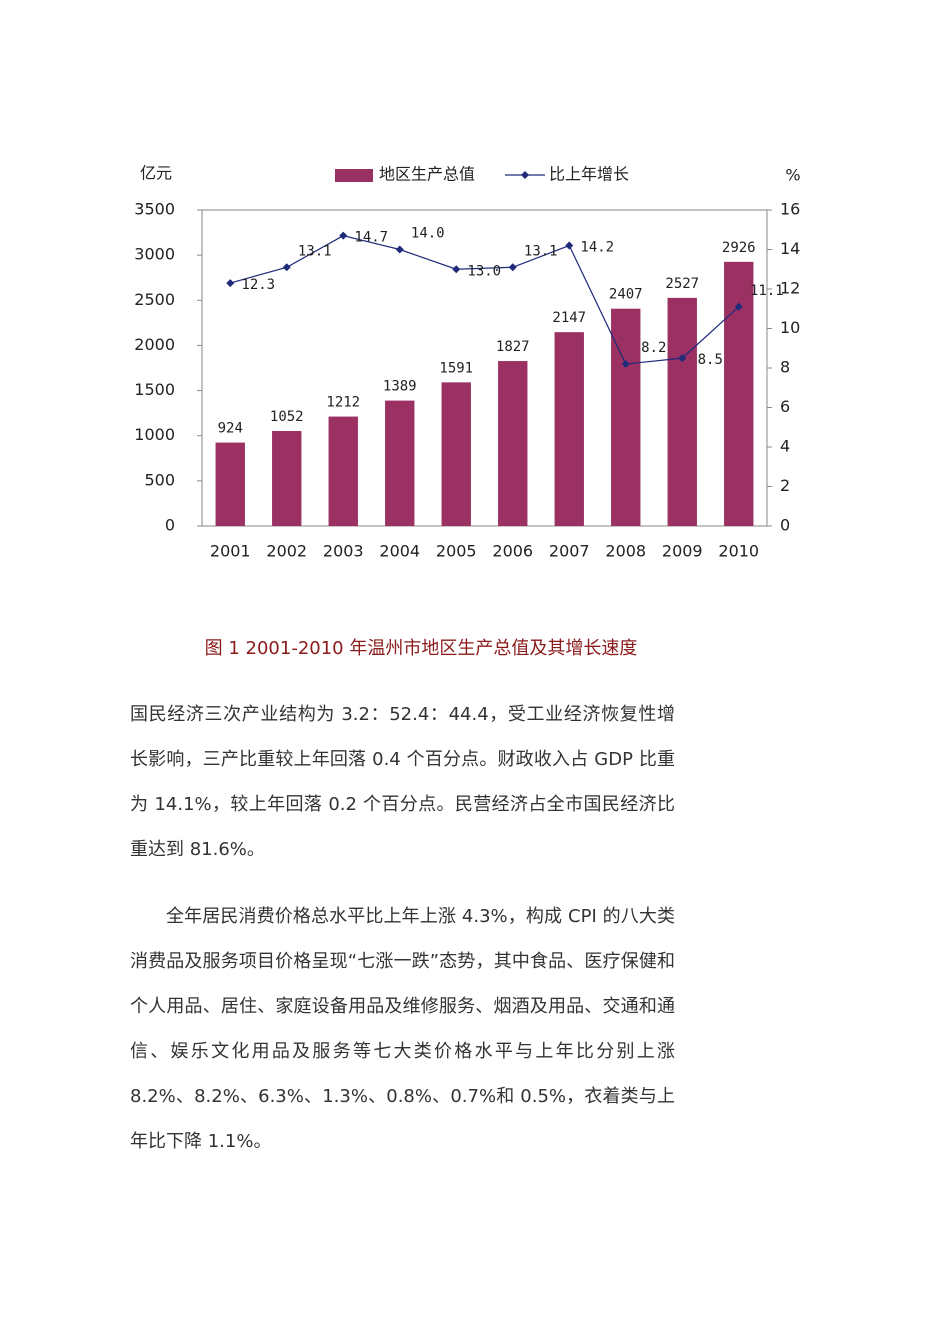 The image size is (950, 1344). I want to click on x-tick-label: 2002, so click(286, 551).